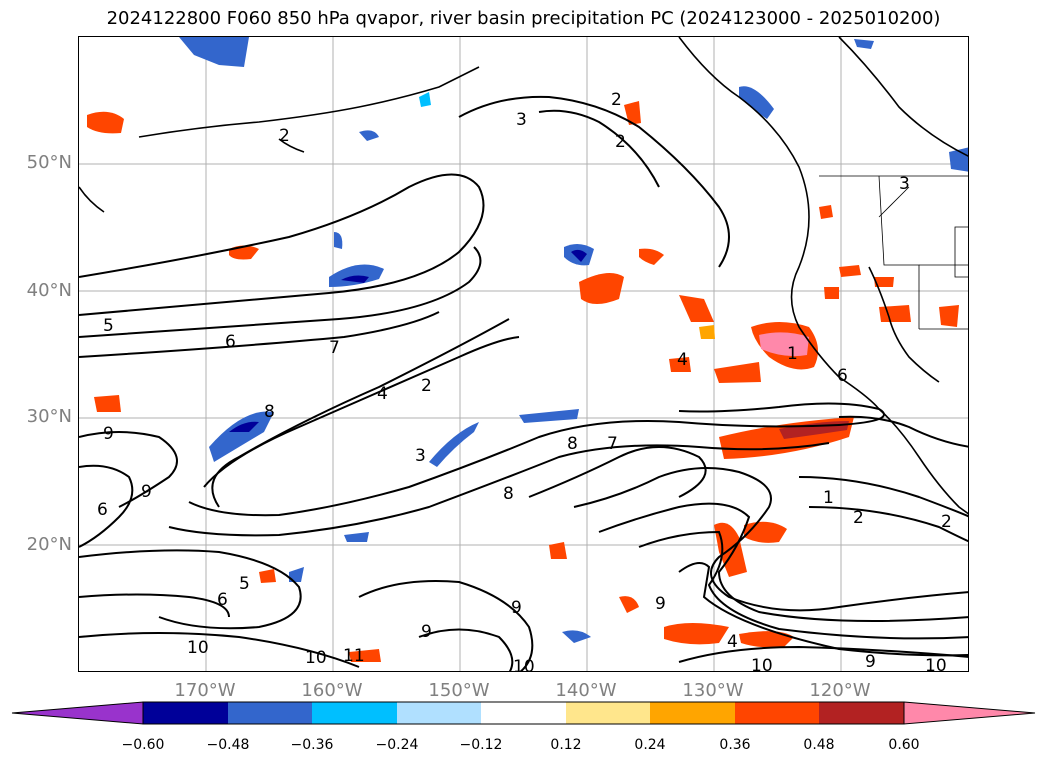 This screenshot has height=765, width=1047. Describe the element at coordinates (893, 252) in the screenshot. I see `borders` at that location.